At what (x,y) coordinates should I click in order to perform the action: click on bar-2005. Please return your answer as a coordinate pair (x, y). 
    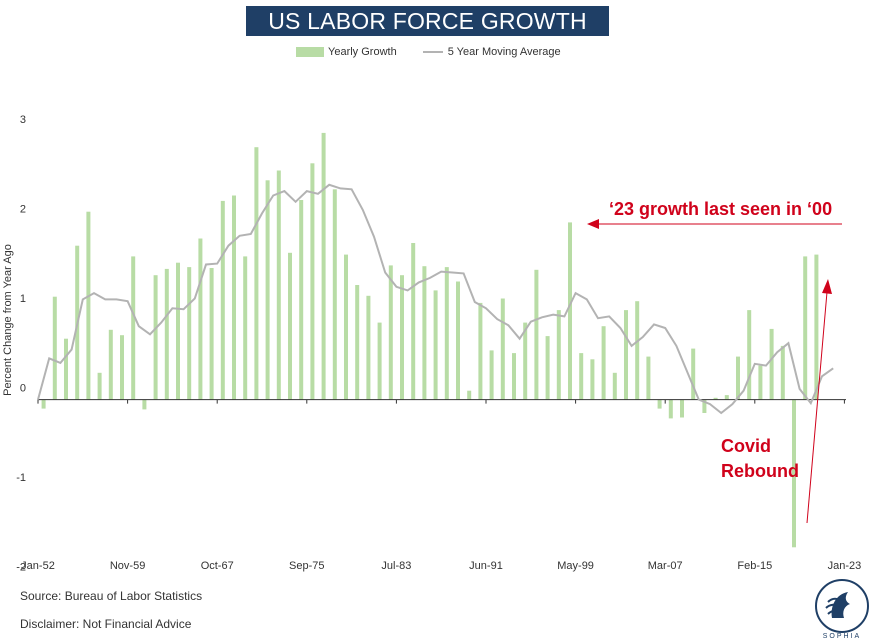
    Looking at the image, I should click on (637, 350).